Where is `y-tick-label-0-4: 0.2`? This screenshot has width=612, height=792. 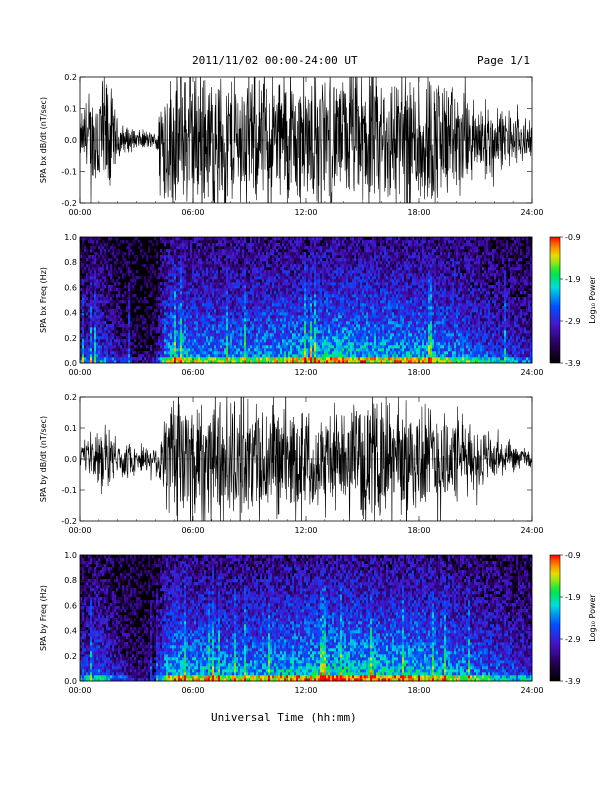 y-tick-label-0-4: 0.2 is located at coordinates (70, 77).